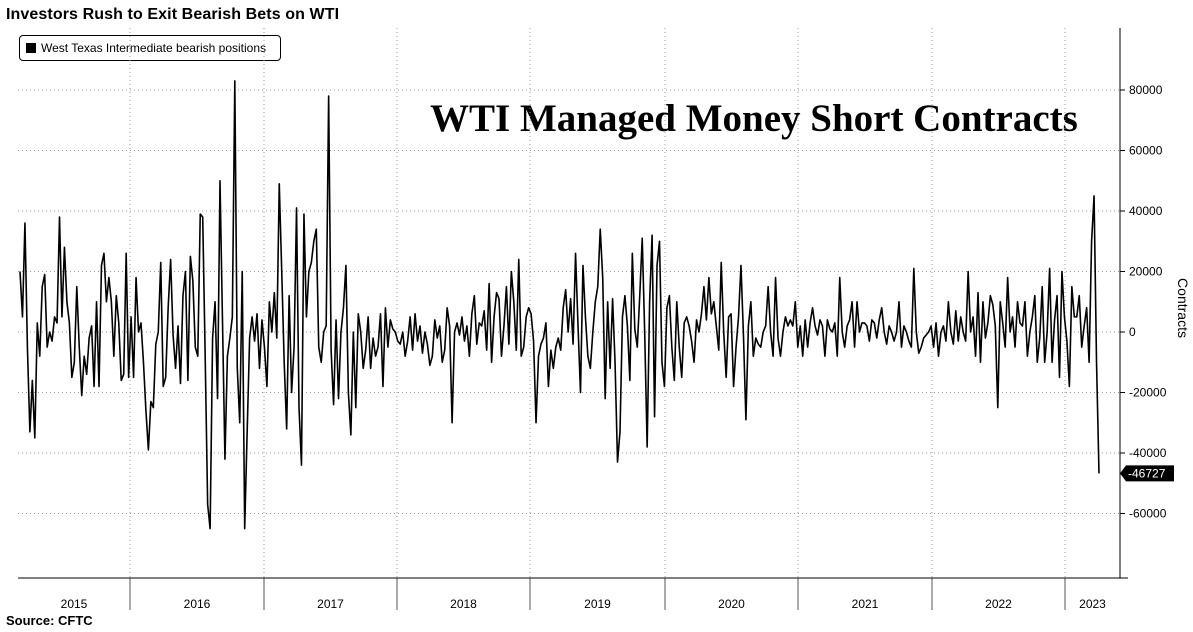  What do you see at coordinates (731, 604) in the screenshot?
I see `x-tick-label: 2020` at bounding box center [731, 604].